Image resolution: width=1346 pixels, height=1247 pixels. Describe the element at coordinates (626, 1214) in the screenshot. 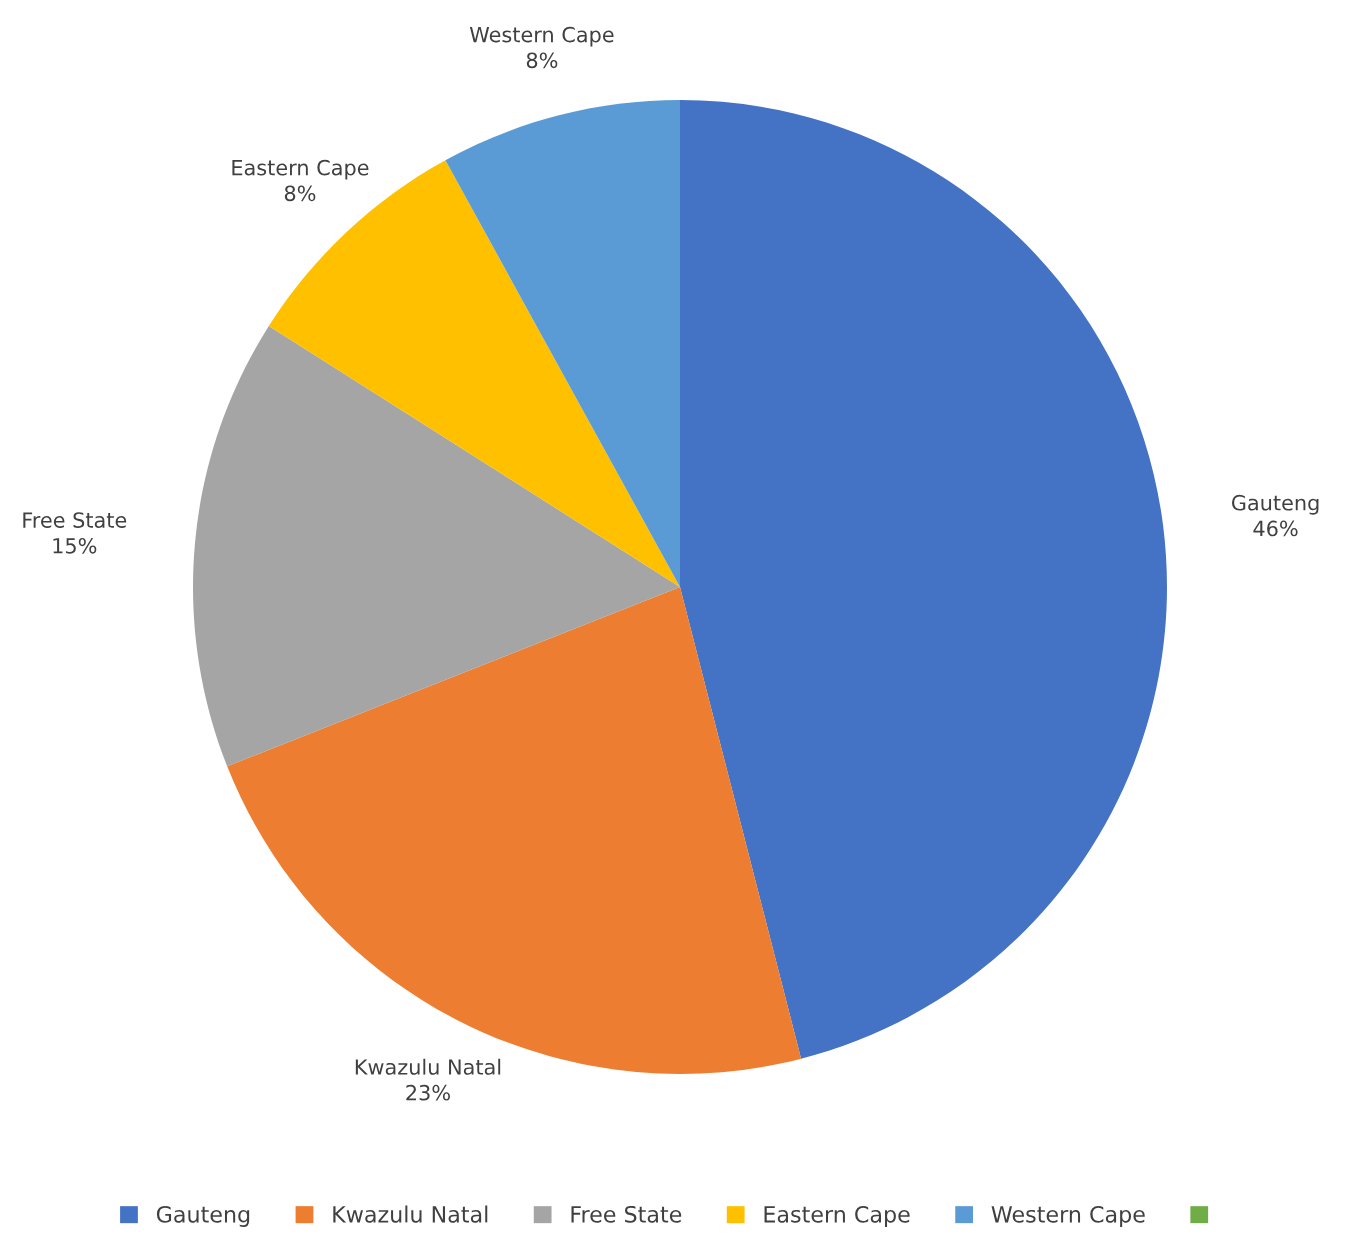

I see `legend-label: Free State` at that location.